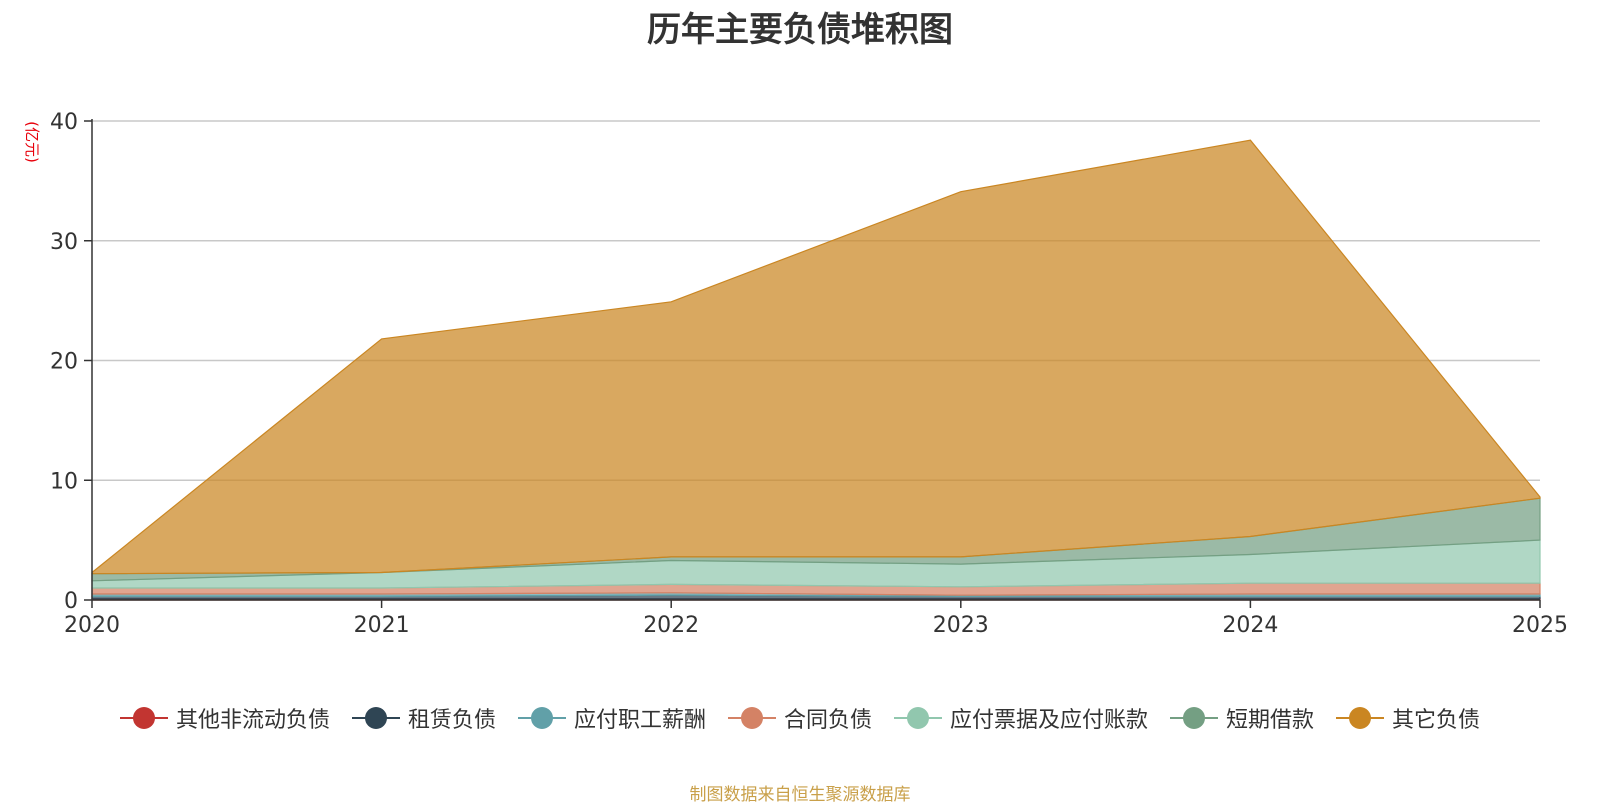  Describe the element at coordinates (92, 625) in the screenshot. I see `x-tick-label: 2020` at that location.